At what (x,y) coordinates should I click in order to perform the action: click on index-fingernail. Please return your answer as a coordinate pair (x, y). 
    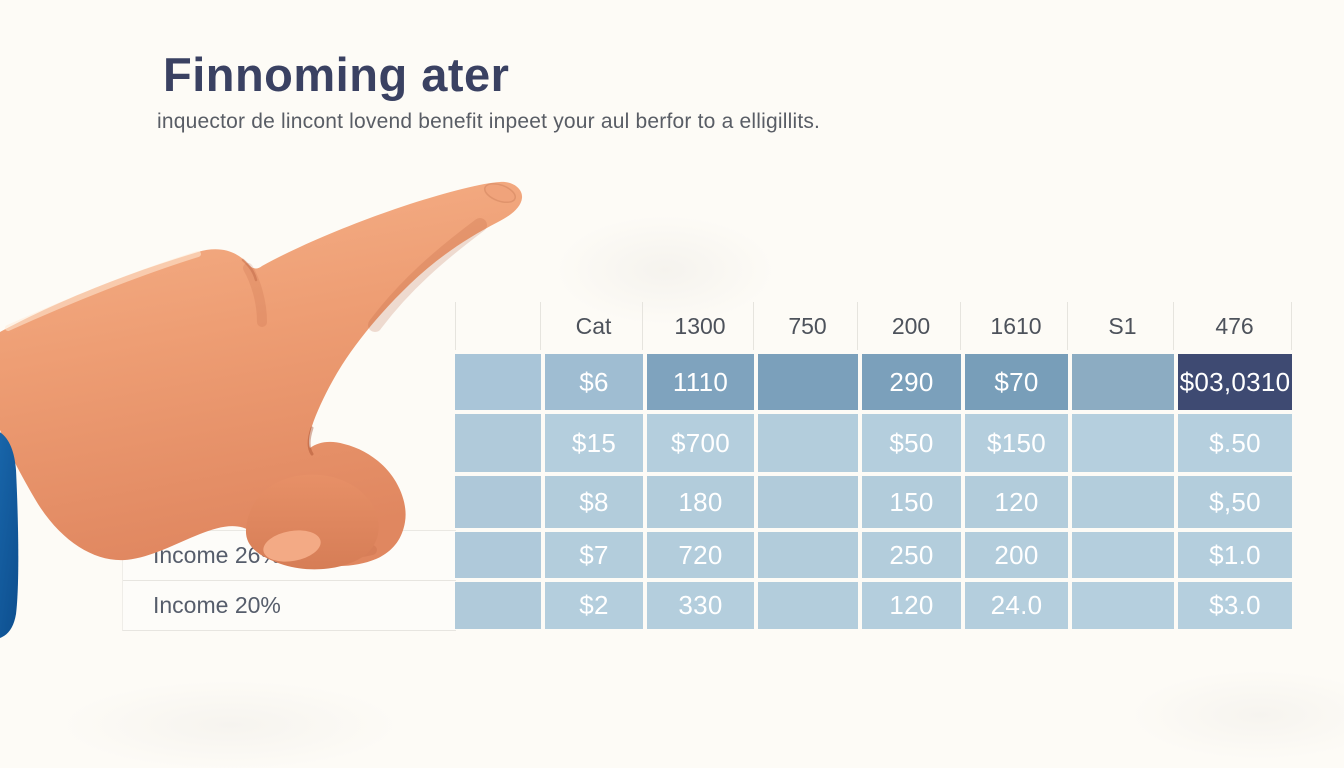
    Looking at the image, I should click on (500, 193).